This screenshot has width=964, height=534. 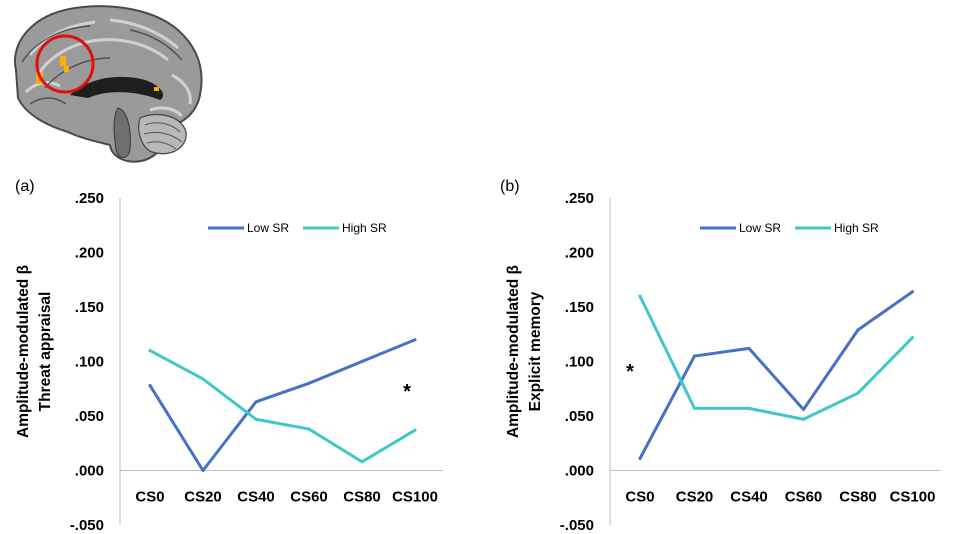 What do you see at coordinates (108, 84) in the screenshot?
I see `brain-sagittal-slice-icon` at bounding box center [108, 84].